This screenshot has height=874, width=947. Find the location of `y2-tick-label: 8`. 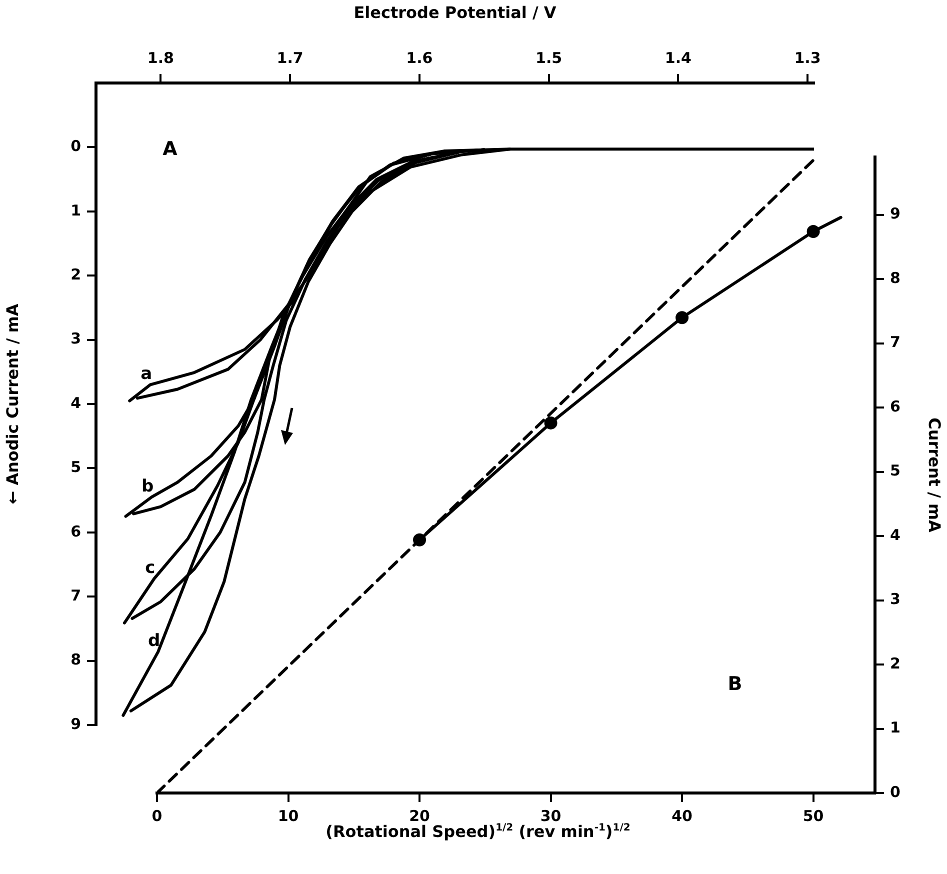

y2-tick-label: 8 is located at coordinates (895, 277).